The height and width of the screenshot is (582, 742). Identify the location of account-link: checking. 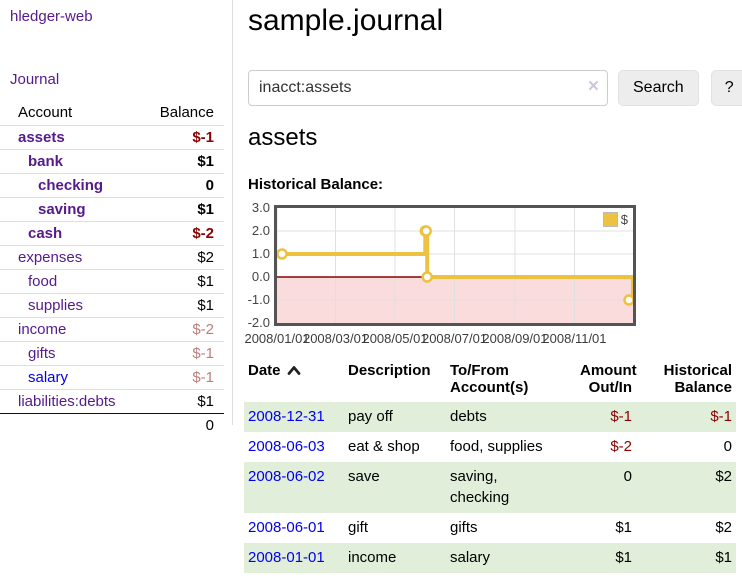
(71, 185).